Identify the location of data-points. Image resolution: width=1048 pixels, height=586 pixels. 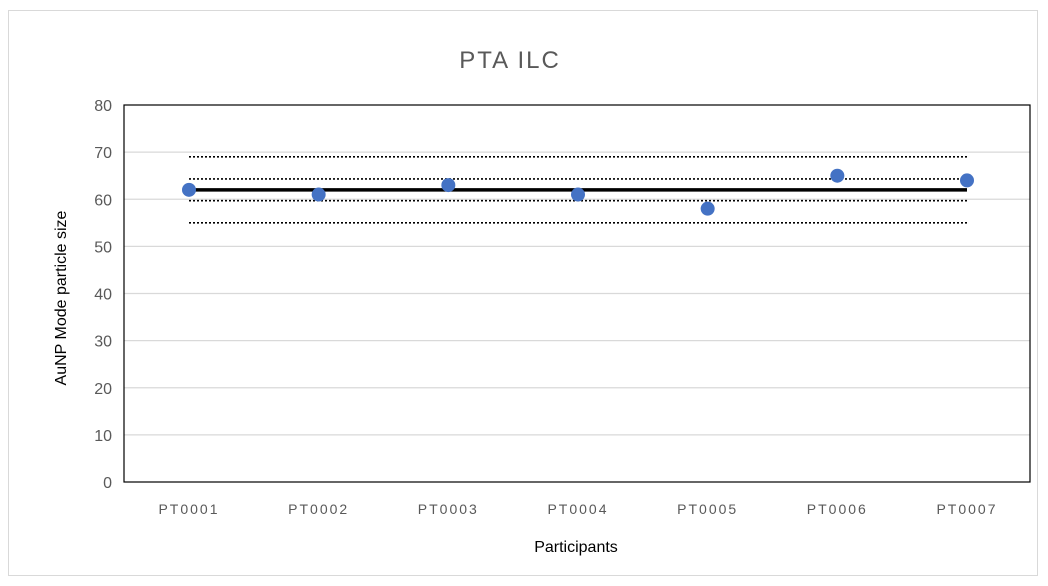
(578, 192).